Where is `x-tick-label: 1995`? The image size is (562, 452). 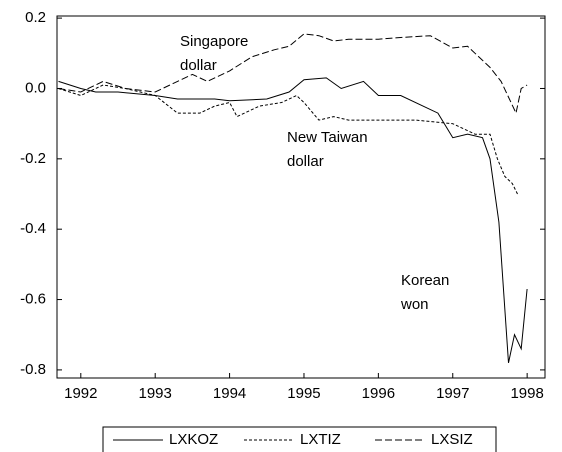
x-tick-label: 1995 is located at coordinates (303, 393).